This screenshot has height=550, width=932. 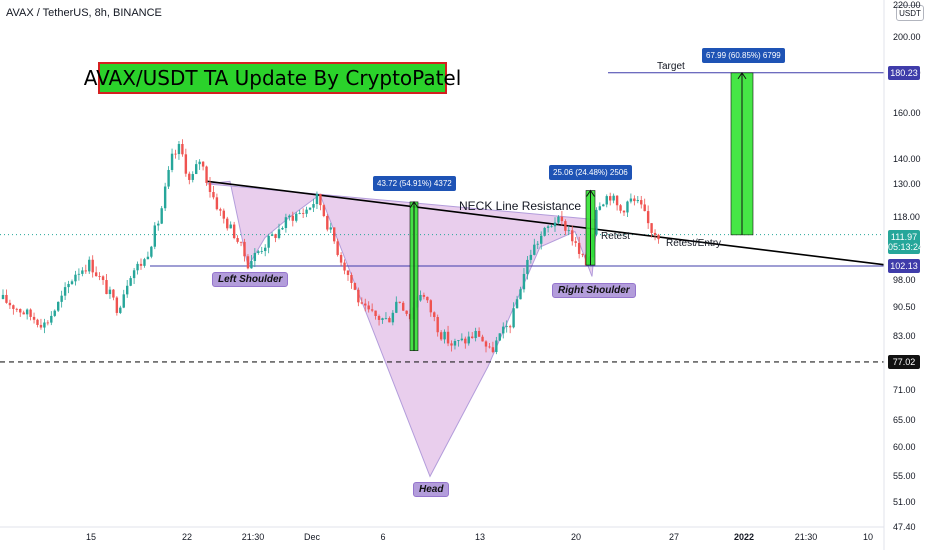 I want to click on target-price-tag: 180.23, so click(x=904, y=72).